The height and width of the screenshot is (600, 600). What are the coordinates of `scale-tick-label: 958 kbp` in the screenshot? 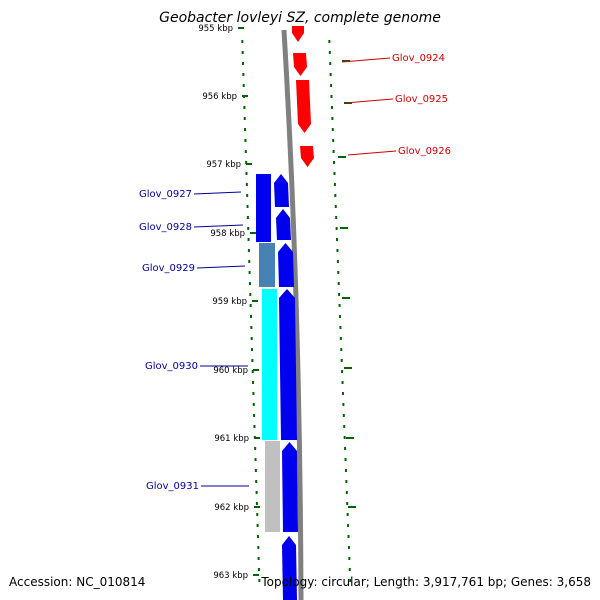 It's located at (227, 234).